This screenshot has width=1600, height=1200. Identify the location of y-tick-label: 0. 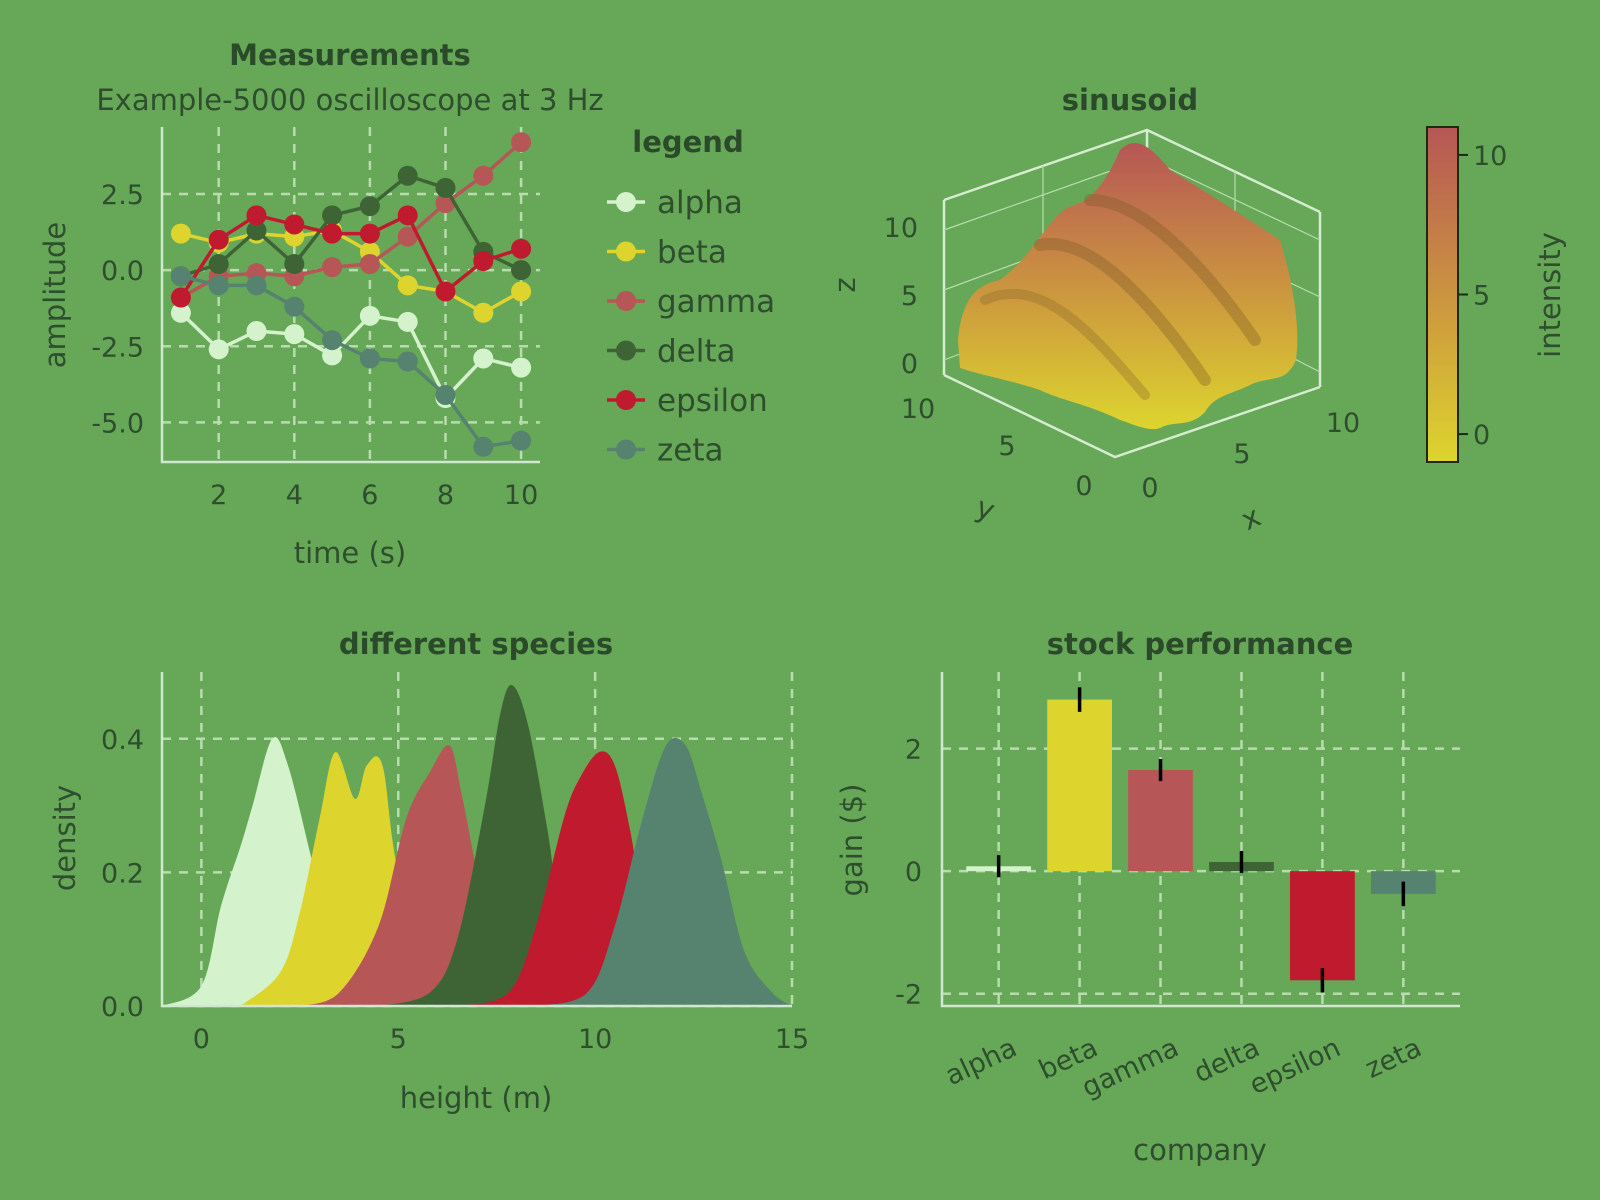
(913, 872).